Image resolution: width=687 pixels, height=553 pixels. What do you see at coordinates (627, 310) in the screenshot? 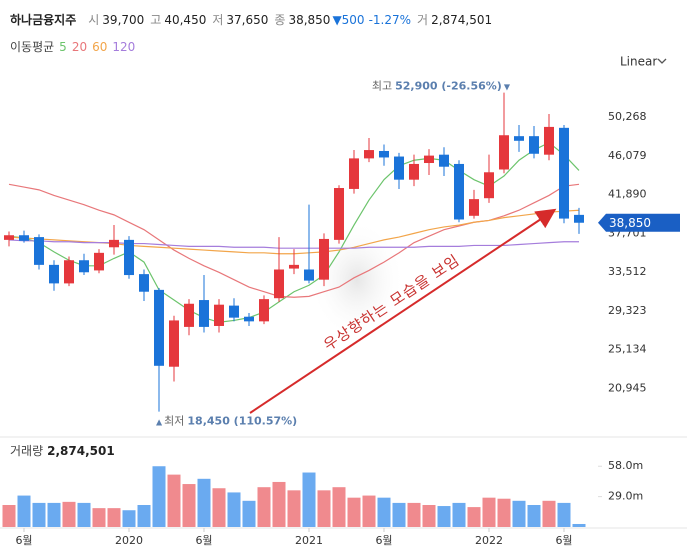
I see `y-tick-label: 29,323` at bounding box center [627, 310].